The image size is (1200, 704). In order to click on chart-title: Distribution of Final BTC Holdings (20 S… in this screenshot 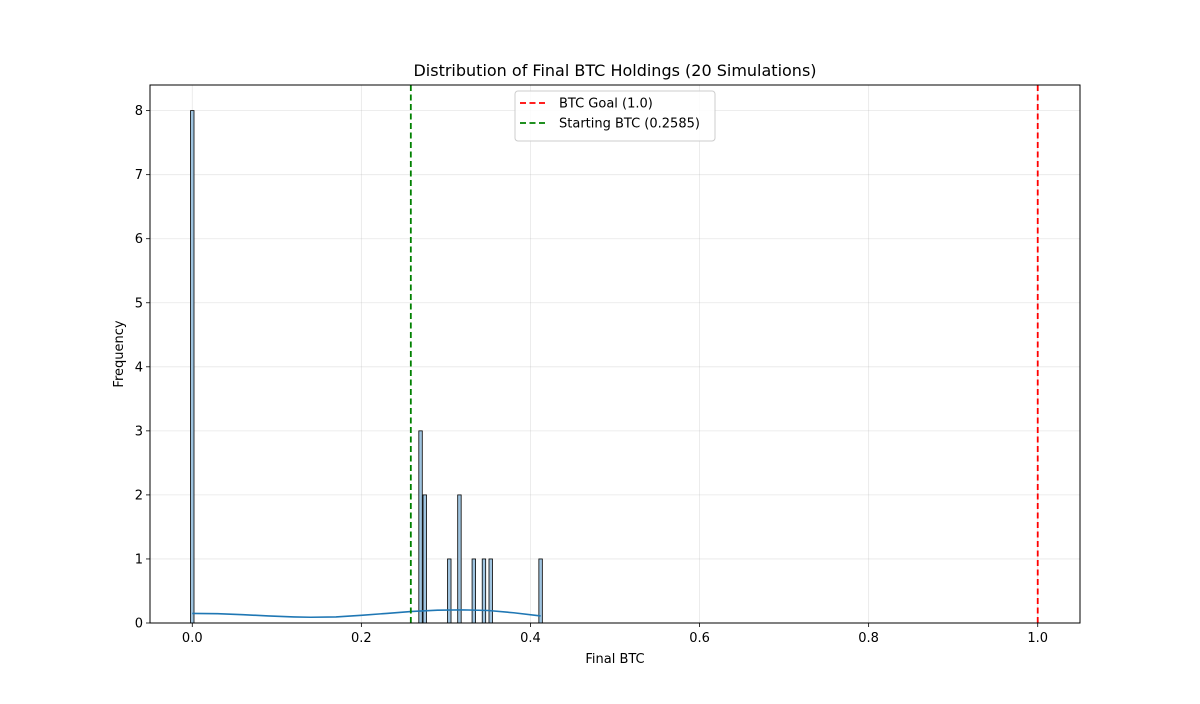, I will do `click(614, 70)`.